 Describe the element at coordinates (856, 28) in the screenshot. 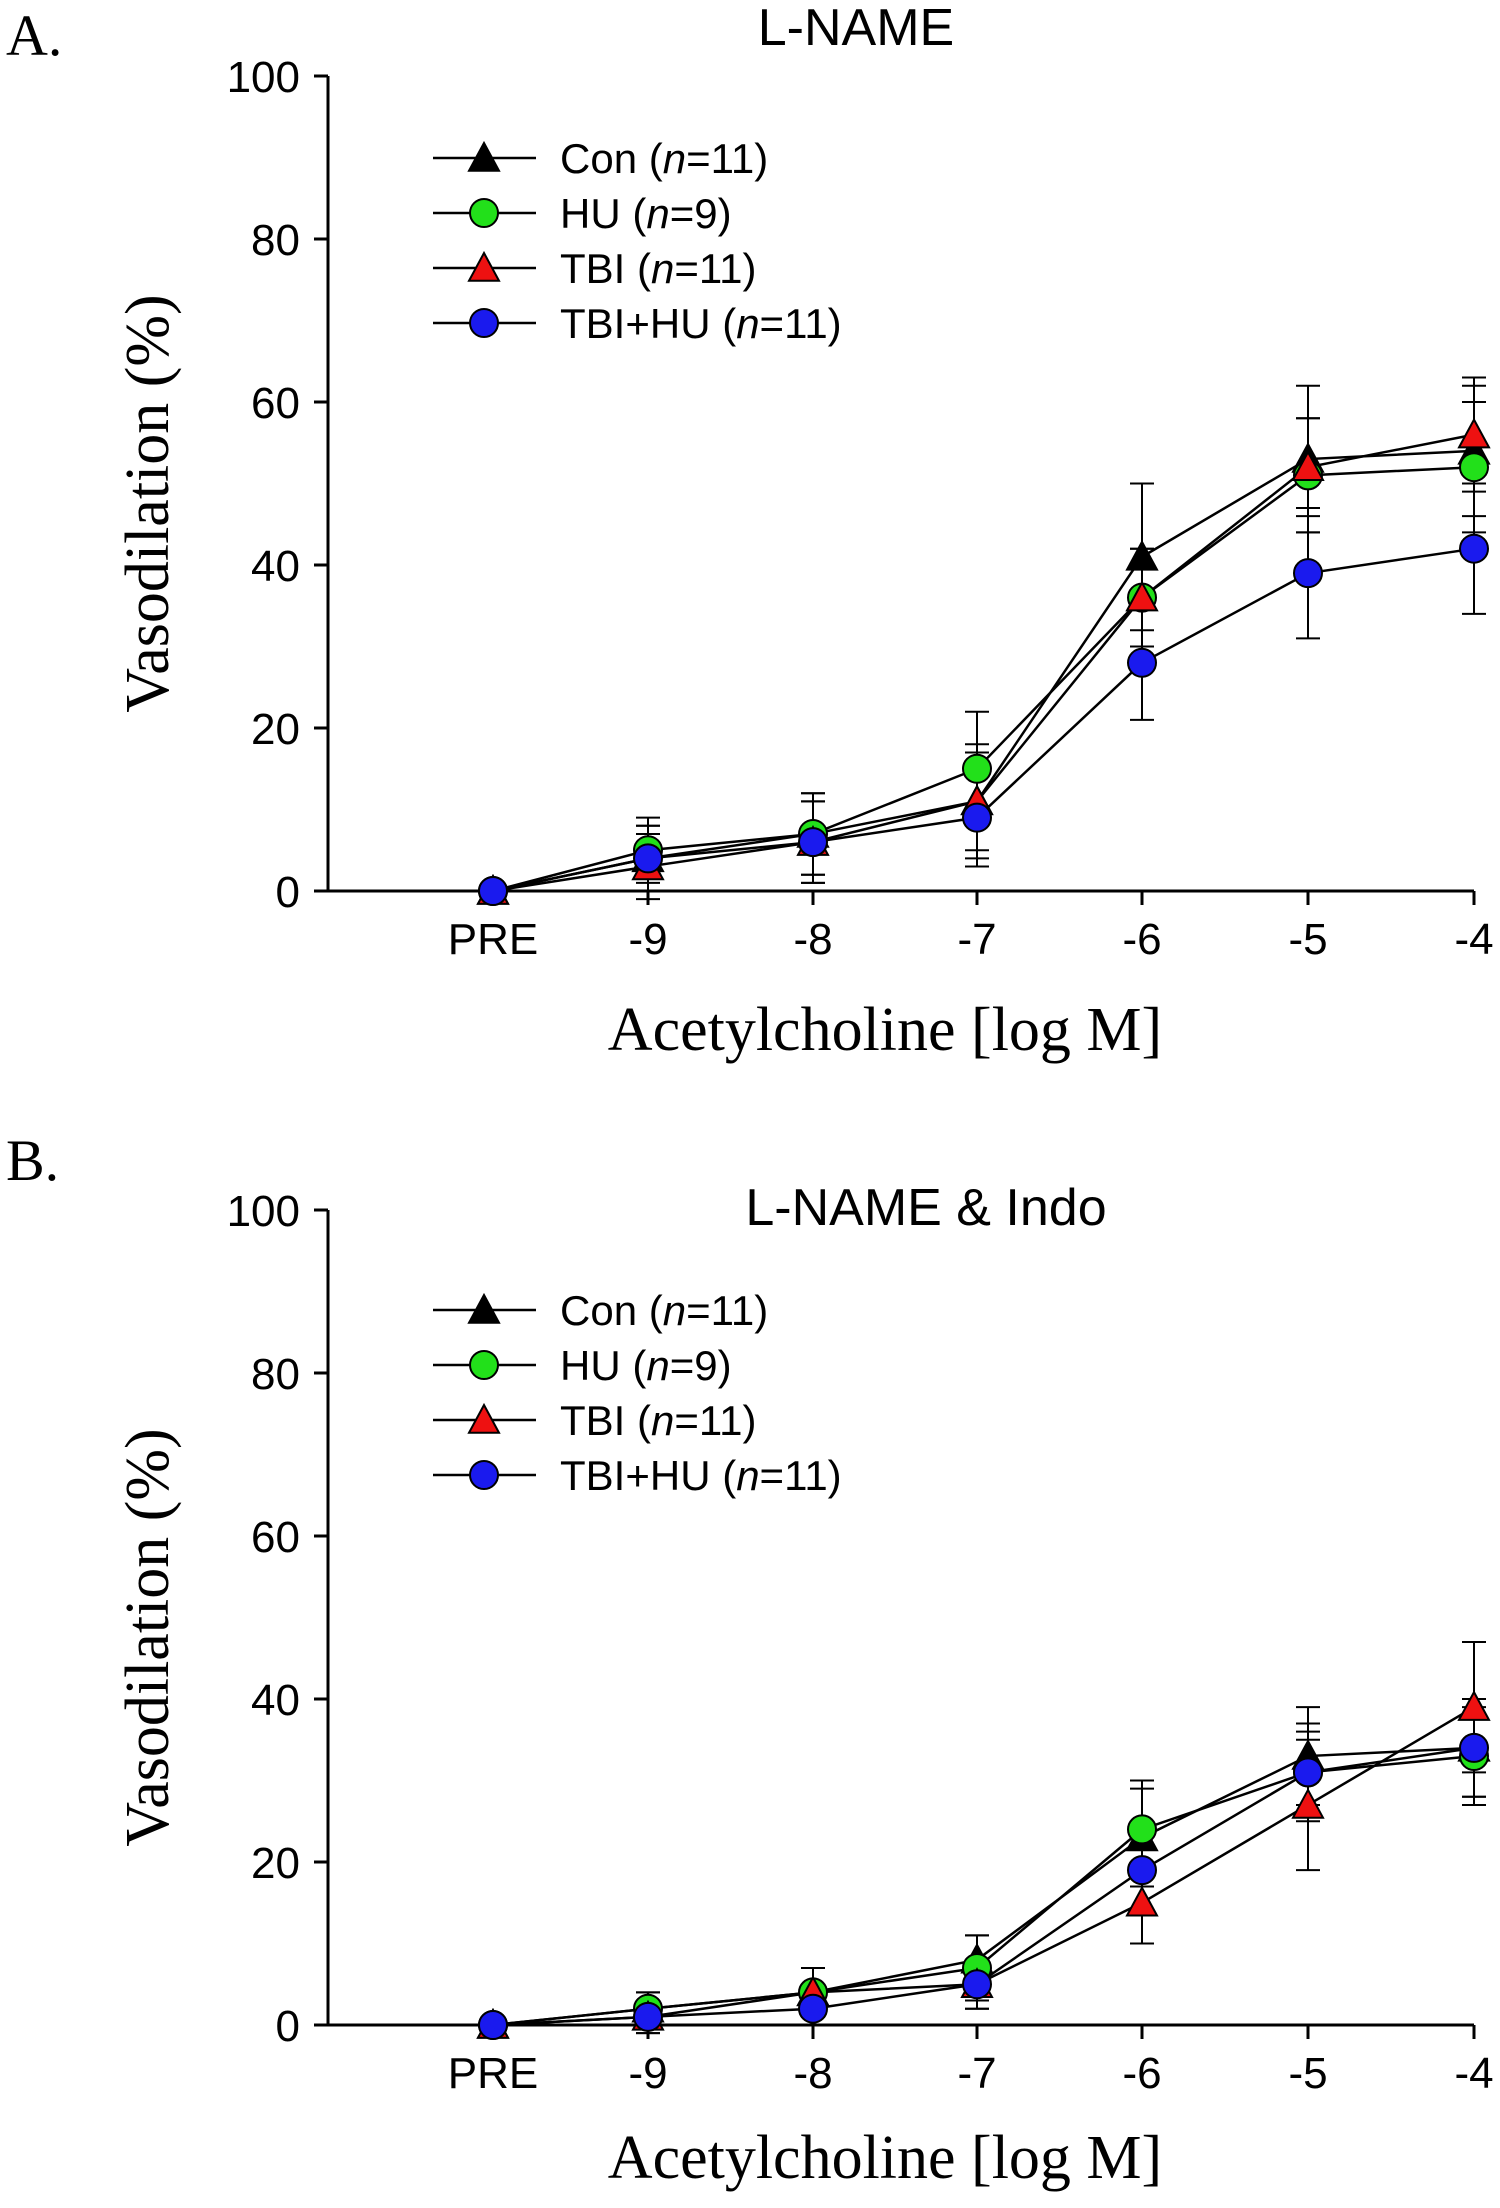

I see `chart-title: L-NAME` at that location.